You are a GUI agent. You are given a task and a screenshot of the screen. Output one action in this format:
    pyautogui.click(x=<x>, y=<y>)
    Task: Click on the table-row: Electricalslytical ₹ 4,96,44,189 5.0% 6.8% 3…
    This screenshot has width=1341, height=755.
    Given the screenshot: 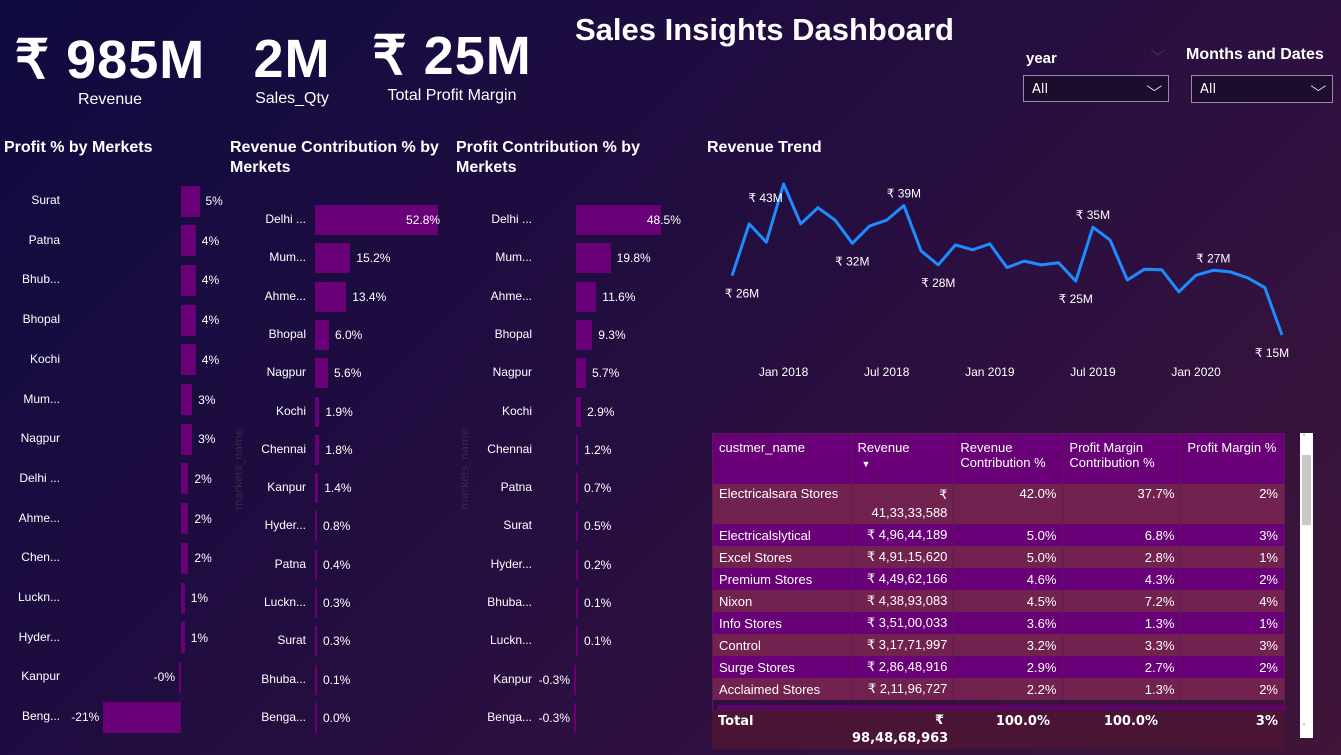 What is the action you would take?
    pyautogui.click(x=998, y=535)
    